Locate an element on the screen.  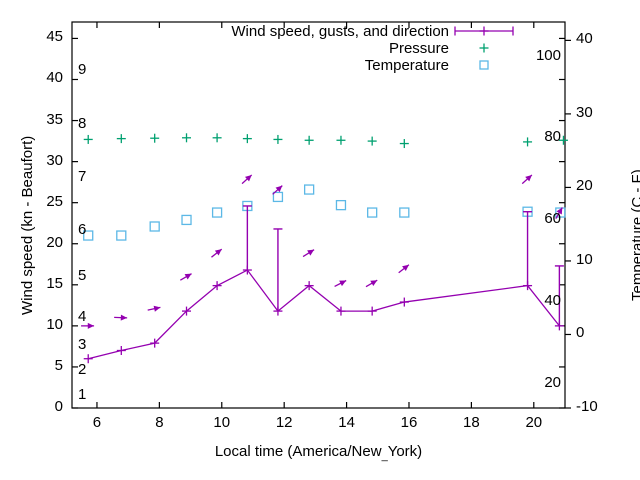
x-tick-label: 14 is located at coordinates (346, 422).